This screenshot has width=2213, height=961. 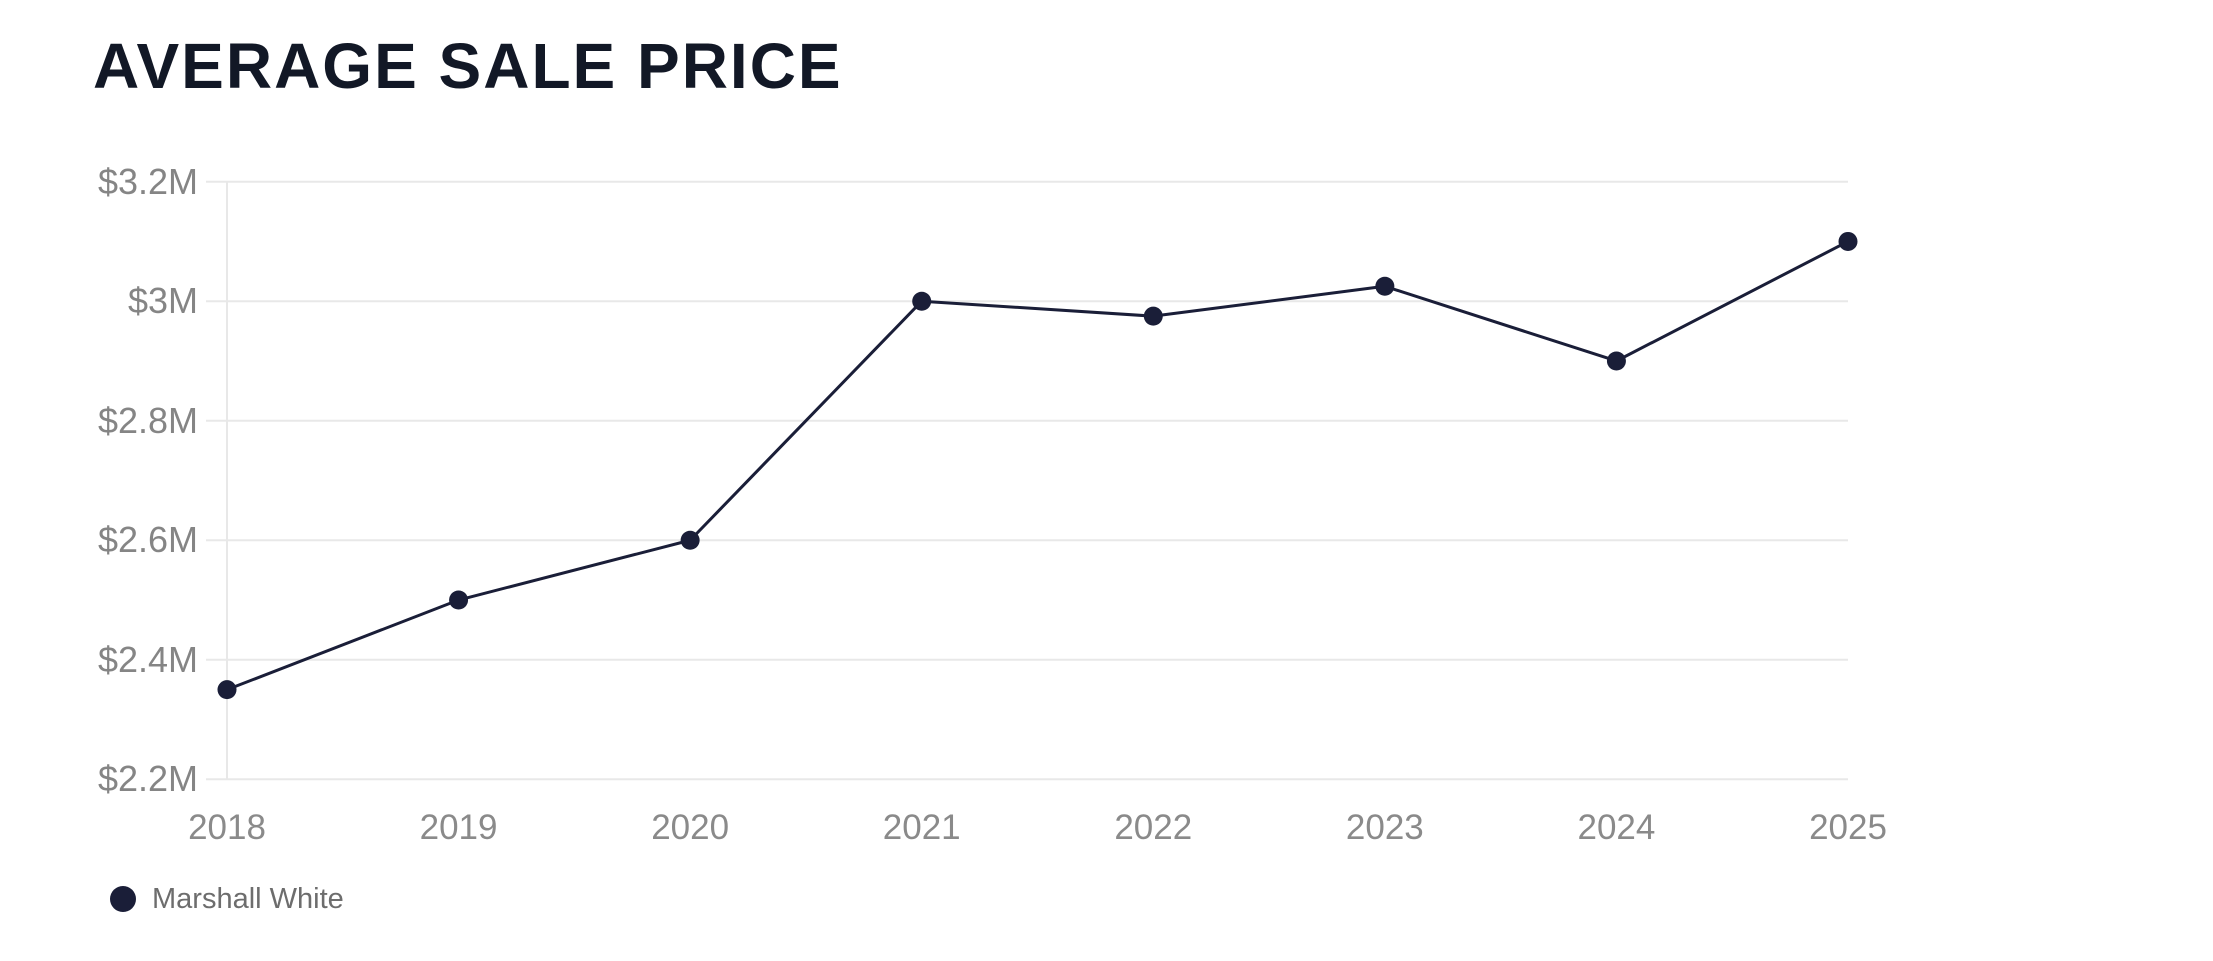 What do you see at coordinates (1848, 827) in the screenshot?
I see `x-tick-label-2025: 2025` at bounding box center [1848, 827].